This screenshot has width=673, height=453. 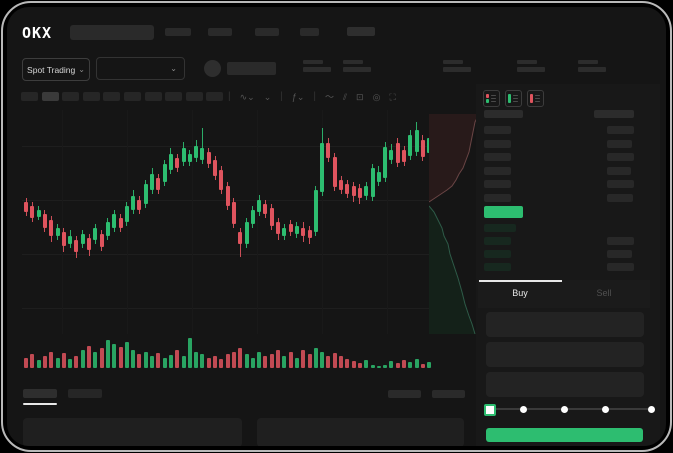 What do you see at coordinates (490, 410) in the screenshot?
I see `slider-handle` at bounding box center [490, 410].